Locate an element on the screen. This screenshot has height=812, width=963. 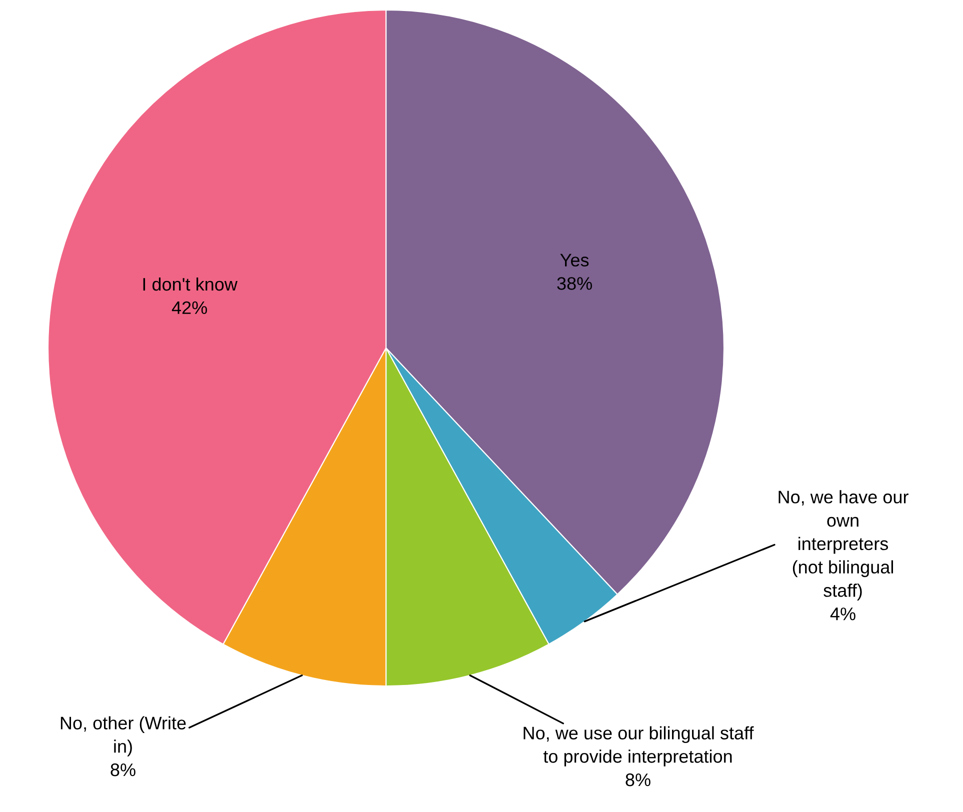
slice-label: No, other (Write in) is located at coordinates (123, 736).